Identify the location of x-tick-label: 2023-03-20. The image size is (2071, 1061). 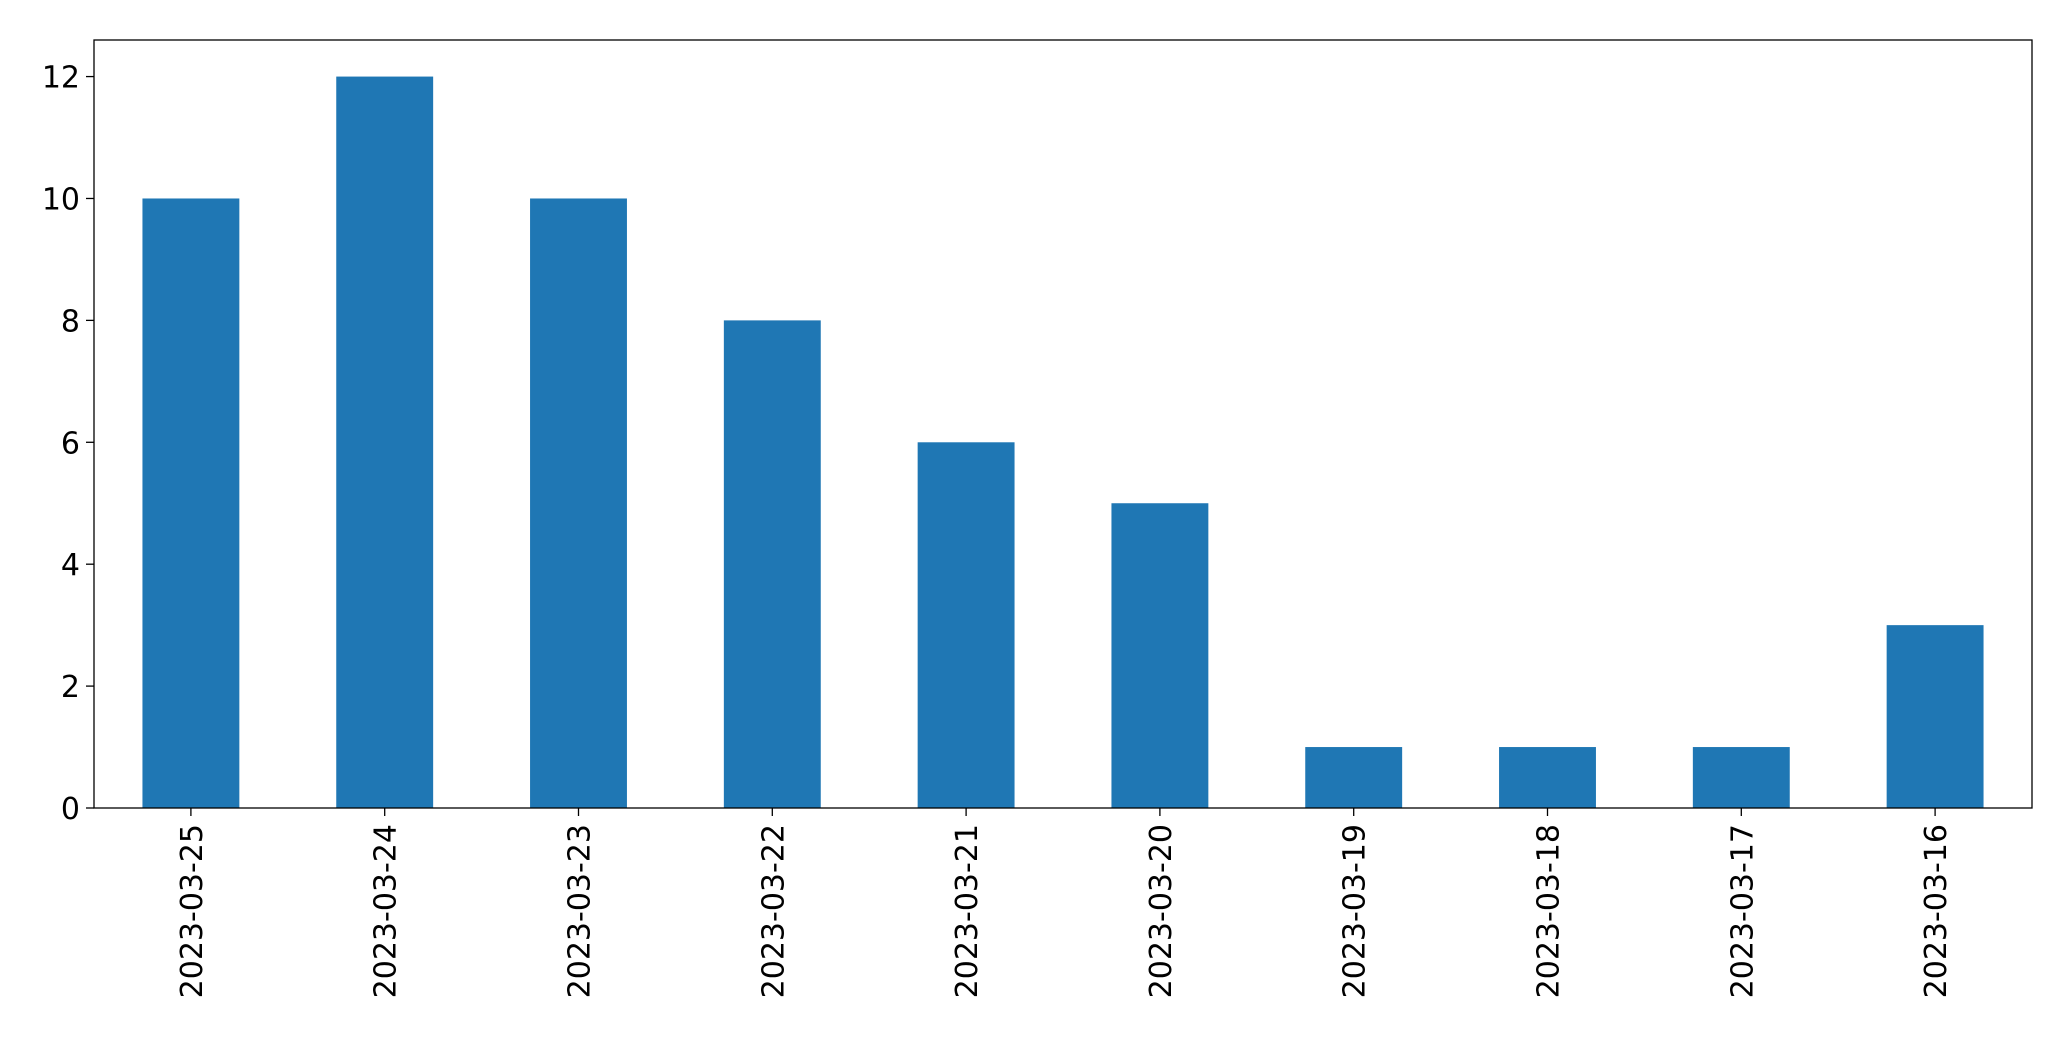
(1161, 911).